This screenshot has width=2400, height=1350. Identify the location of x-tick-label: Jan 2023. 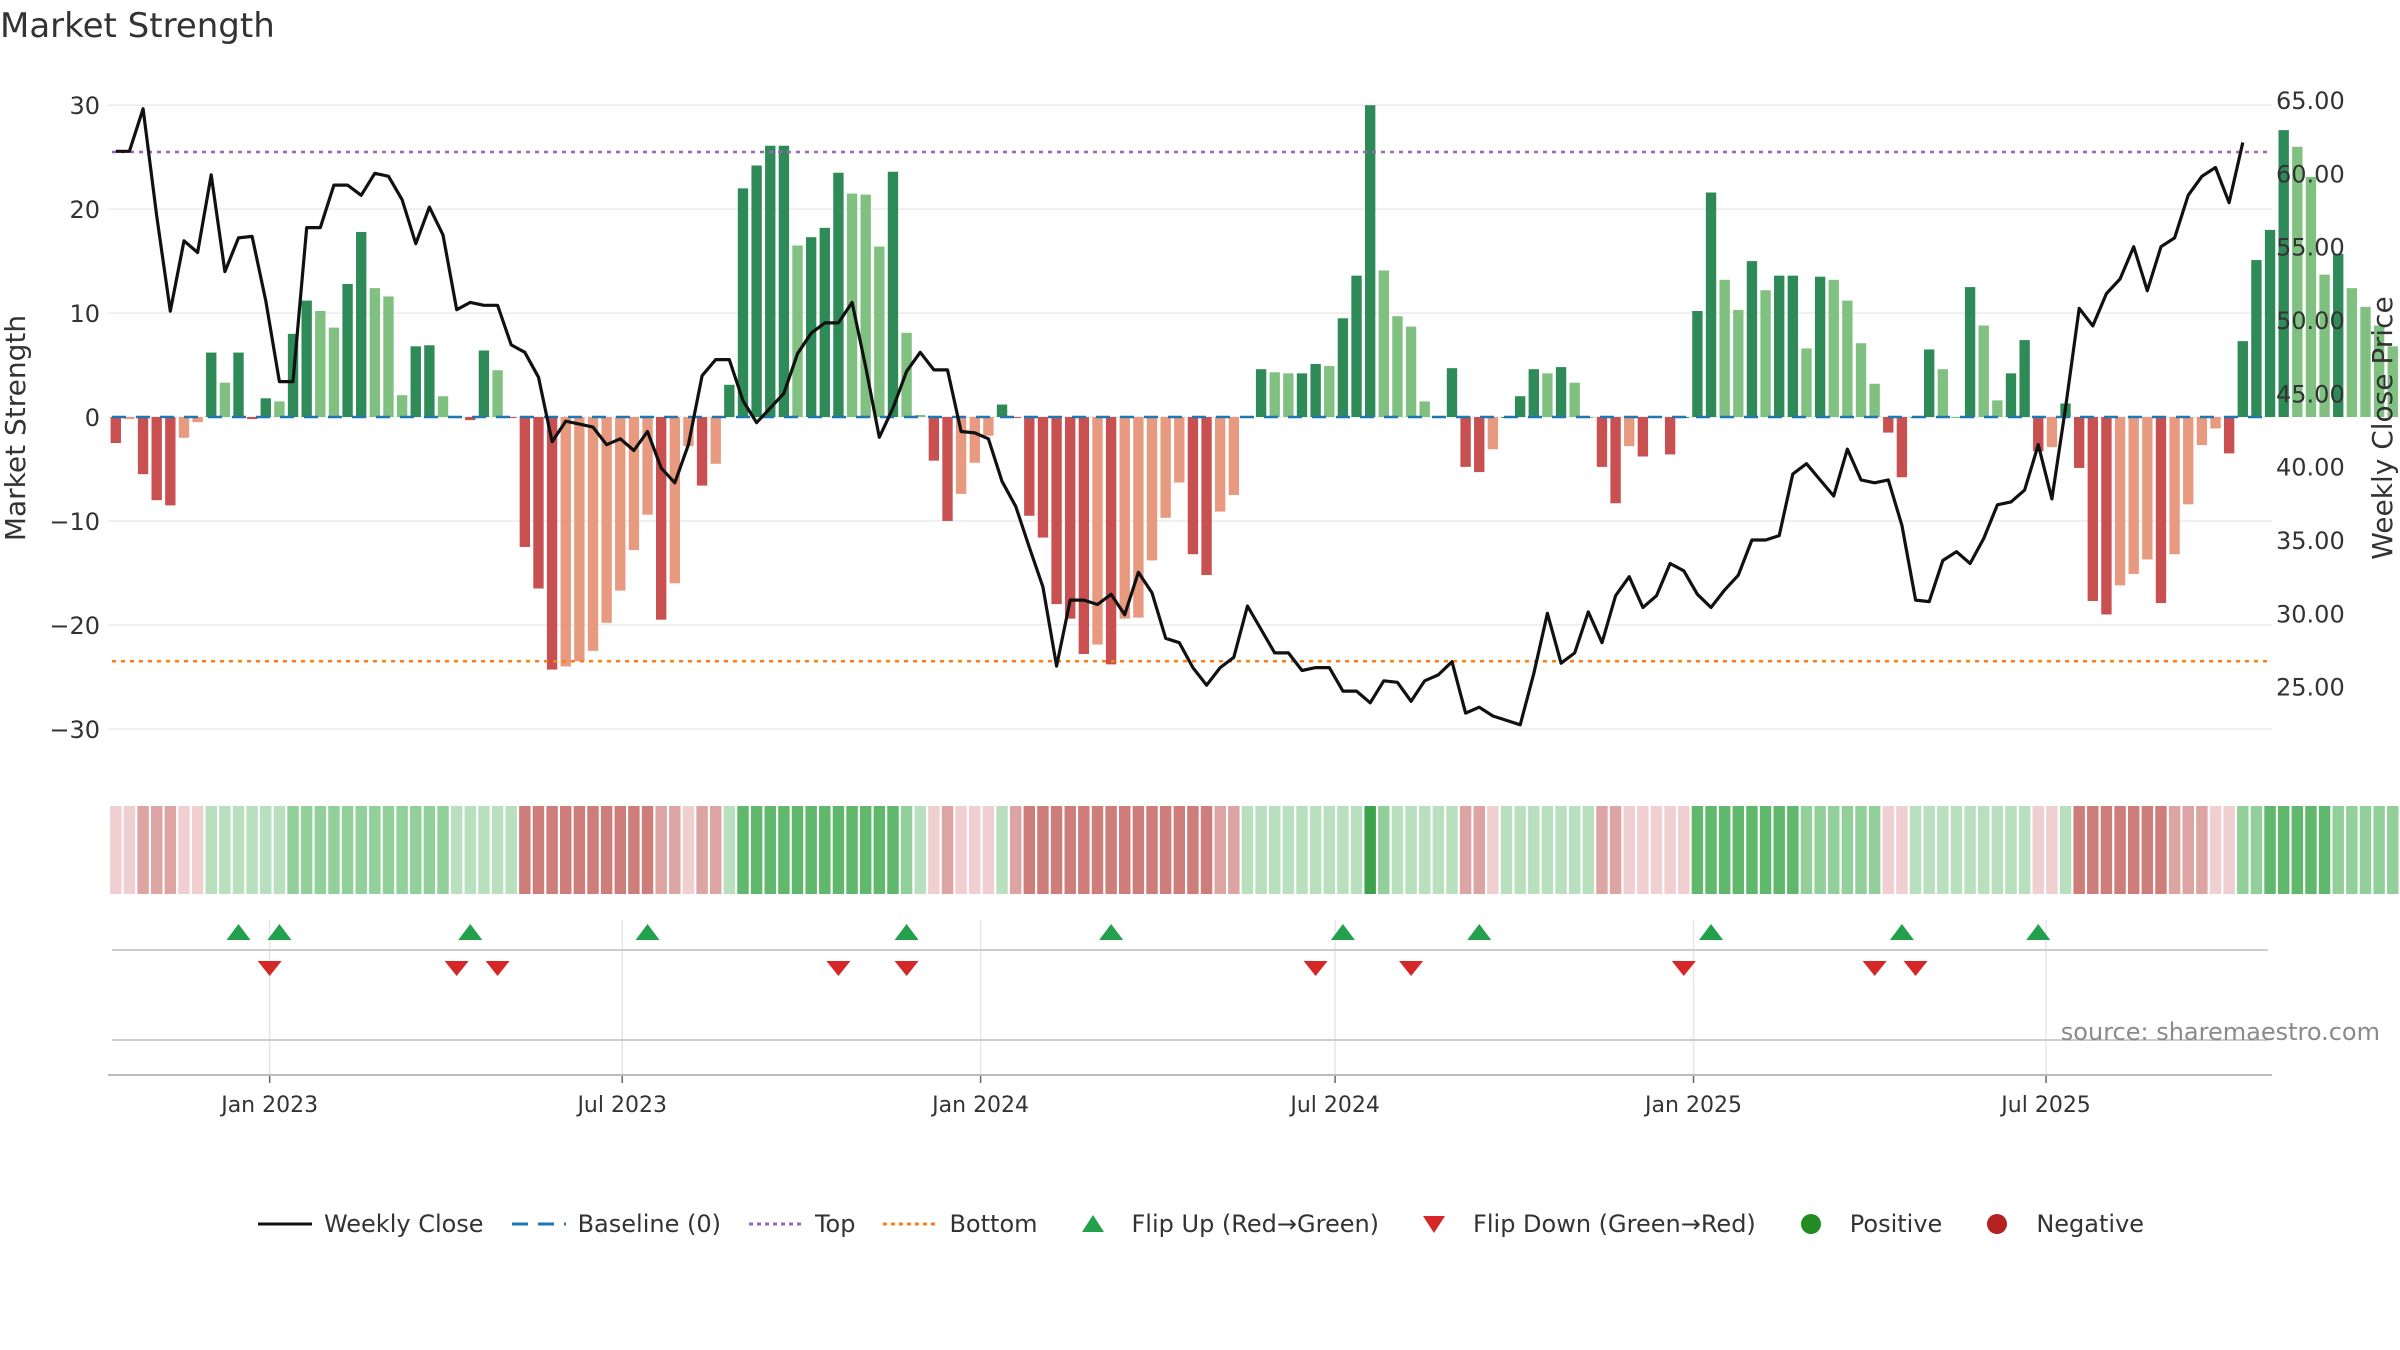
(268, 1105).